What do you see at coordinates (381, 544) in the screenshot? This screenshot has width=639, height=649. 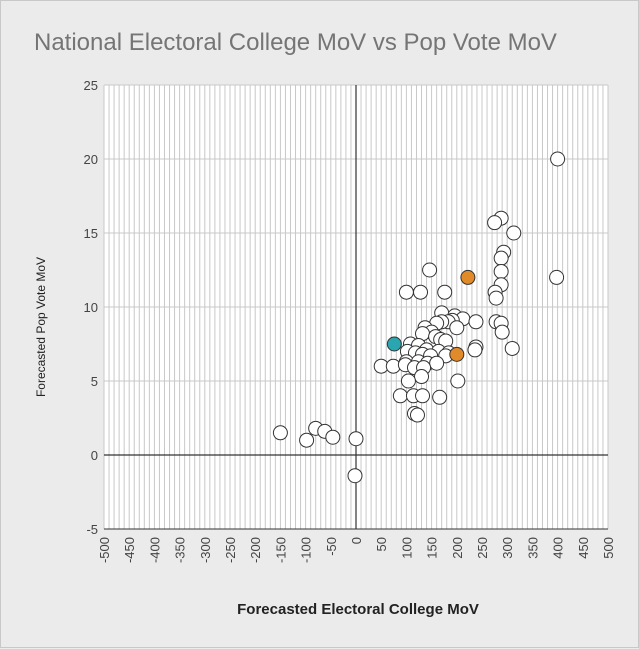 I see `x-tick-label: 50` at bounding box center [381, 544].